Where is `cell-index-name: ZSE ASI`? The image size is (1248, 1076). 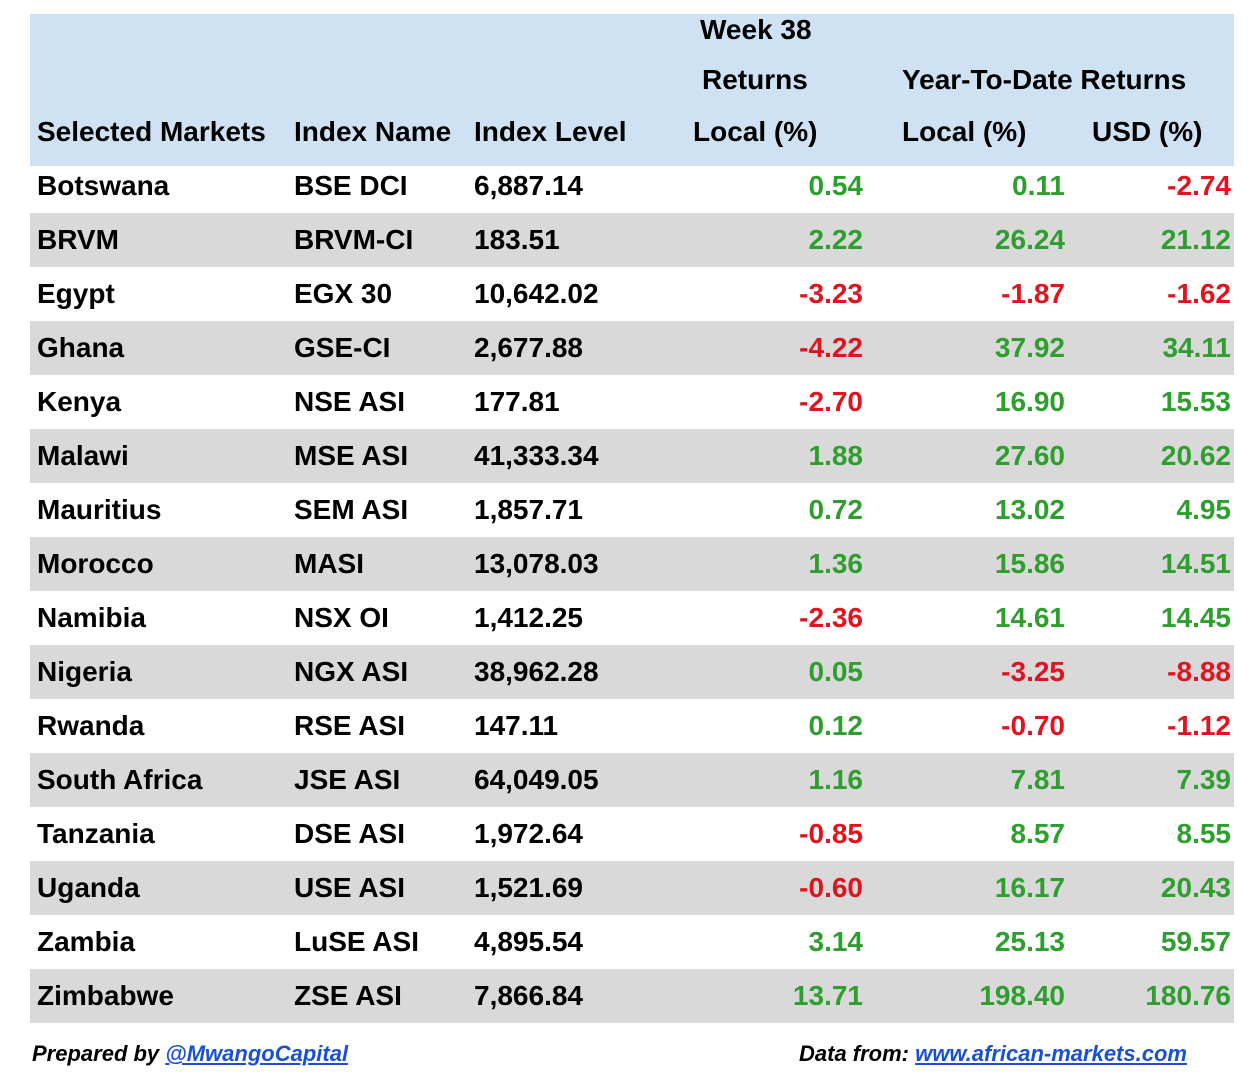 cell-index-name: ZSE ASI is located at coordinates (348, 995).